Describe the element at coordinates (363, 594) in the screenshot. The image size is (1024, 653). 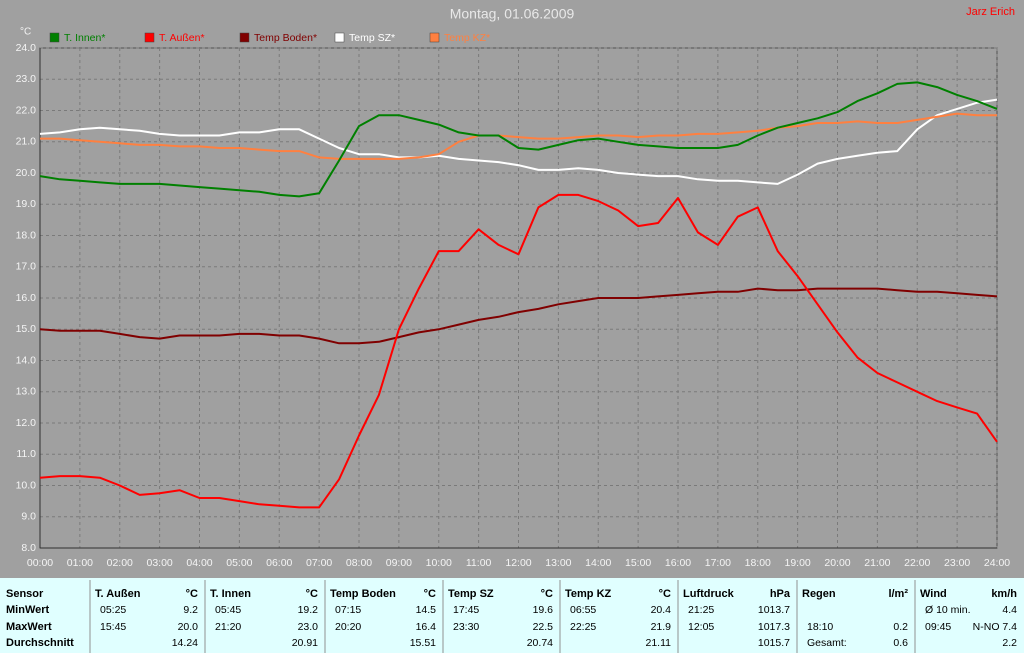
I see `column-header: Temp Boden` at that location.